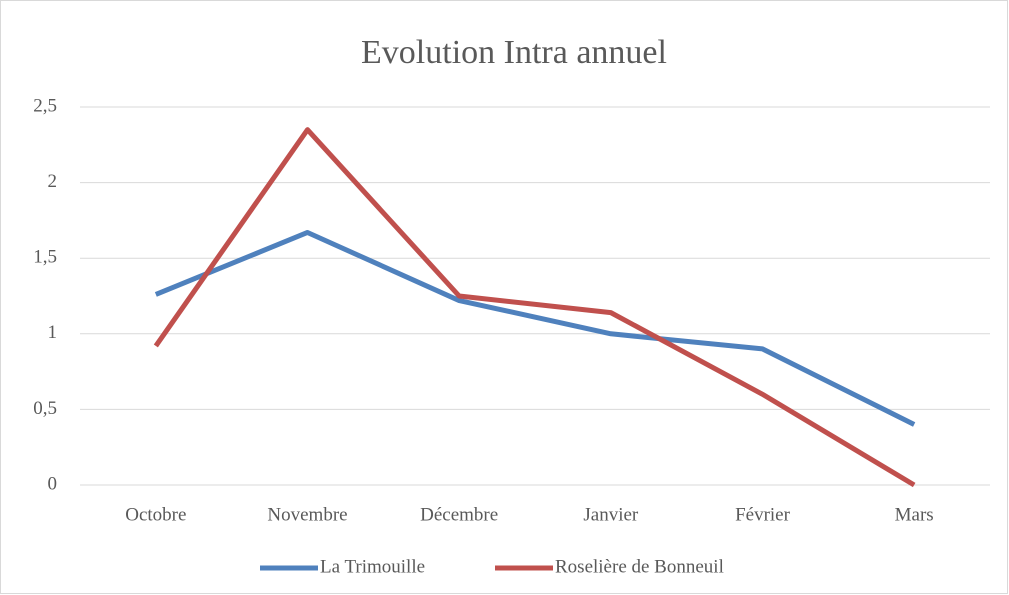  I want to click on x-tick-label: Octobre, so click(155, 514).